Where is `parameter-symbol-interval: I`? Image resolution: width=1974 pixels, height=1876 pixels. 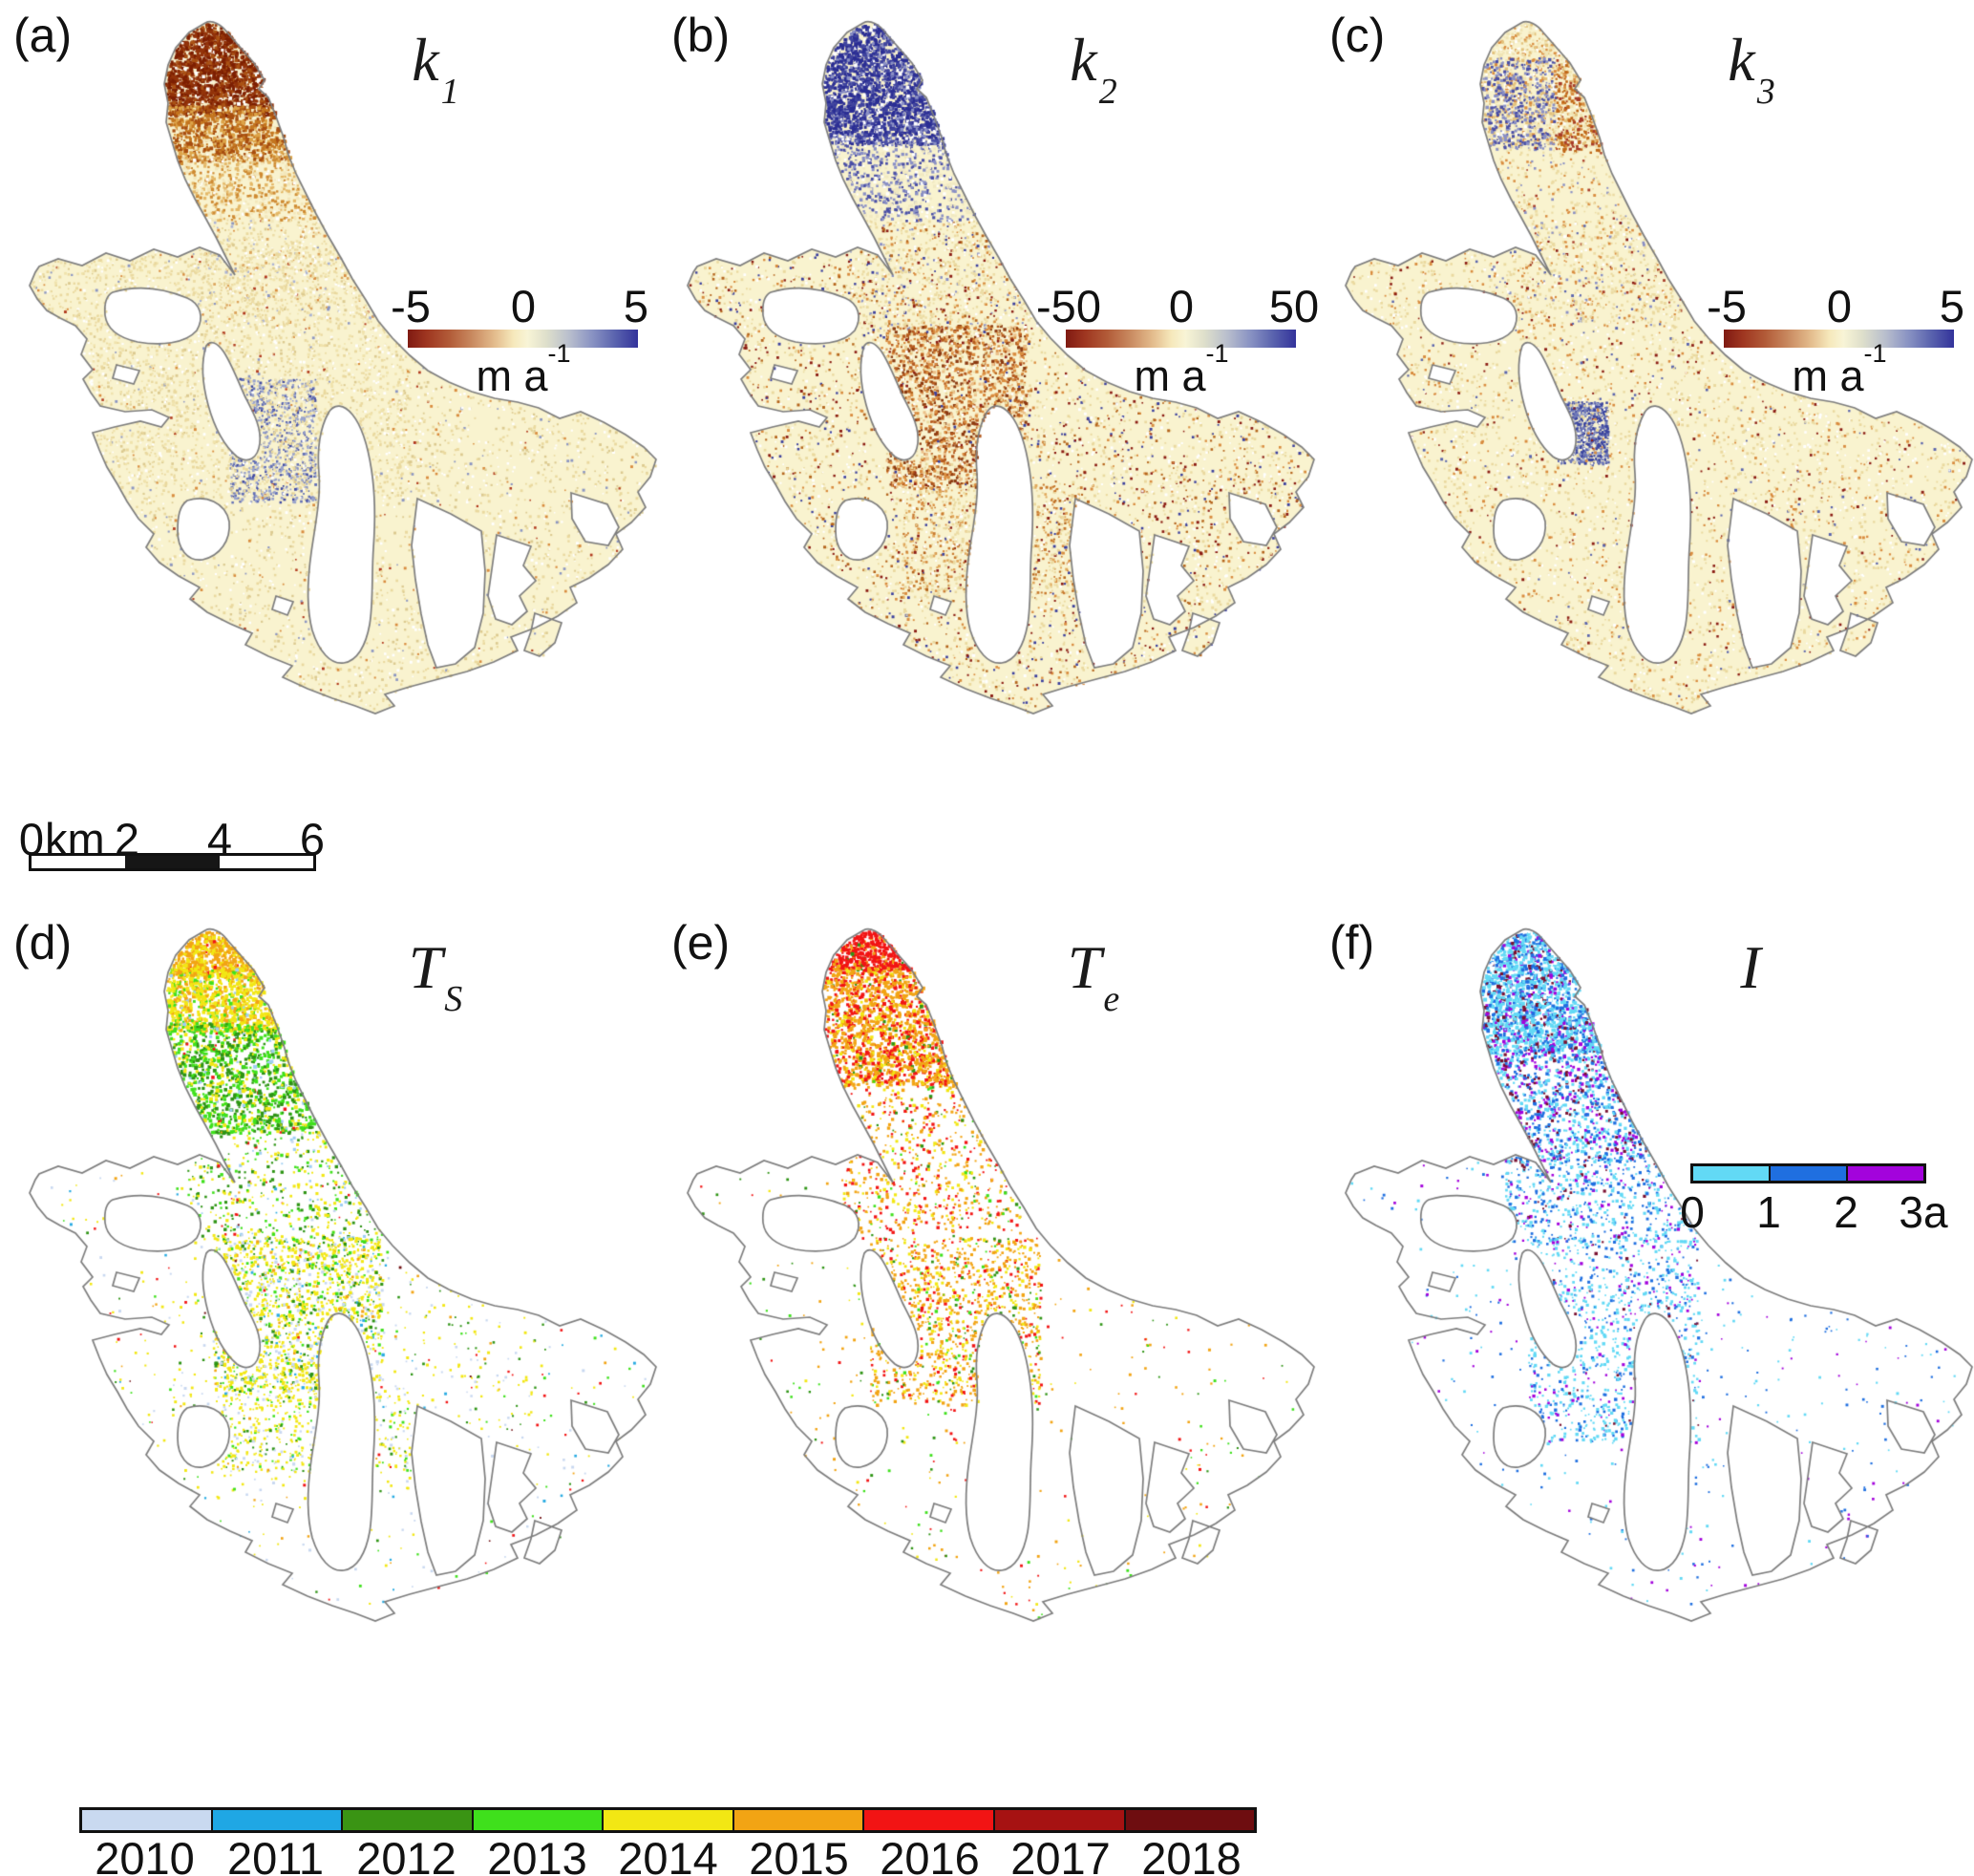 parameter-symbol-interval: I is located at coordinates (1750, 967).